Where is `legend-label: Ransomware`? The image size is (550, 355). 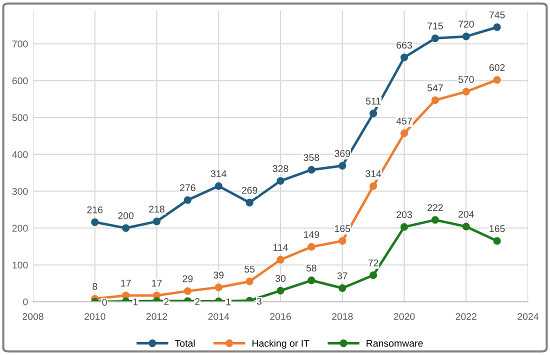
legend-label: Ransomware is located at coordinates (394, 343).